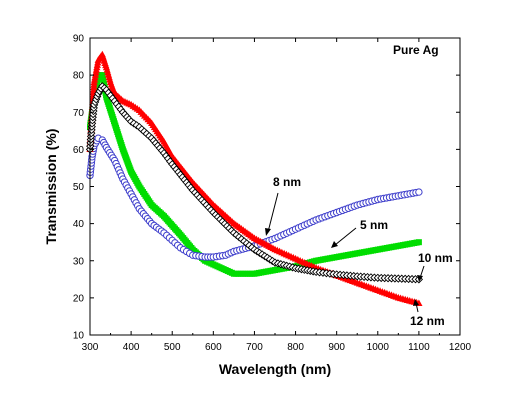 The width and height of the screenshot is (514, 410). Describe the element at coordinates (275, 369) in the screenshot. I see `x-axis-title: Wavelength (nm)` at that location.